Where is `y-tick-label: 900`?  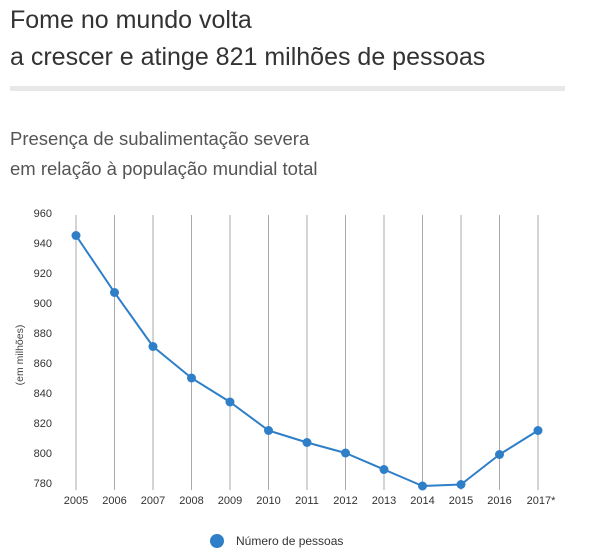
y-tick-label: 900 is located at coordinates (43, 304).